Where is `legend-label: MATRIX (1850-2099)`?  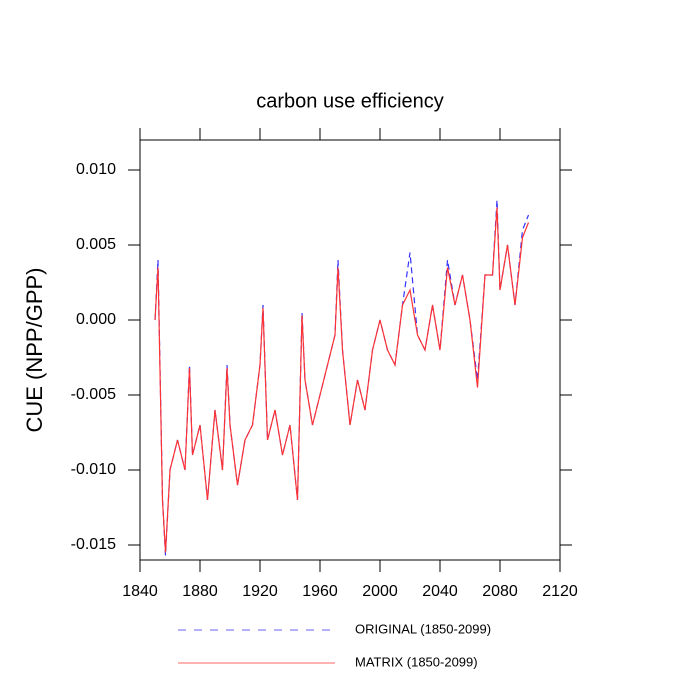 legend-label: MATRIX (1850-2099) is located at coordinates (416, 661).